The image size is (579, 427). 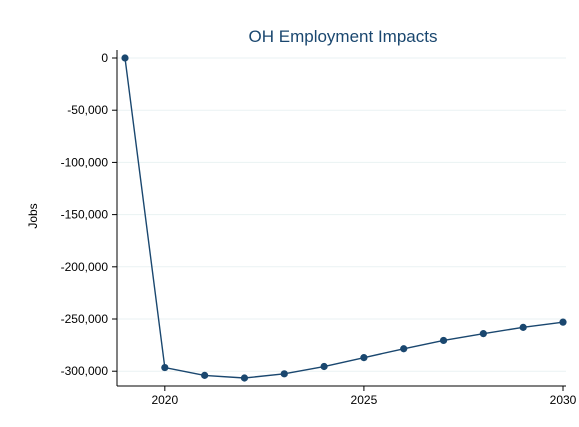 I want to click on y-tick-label: -150,000, so click(x=85, y=215).